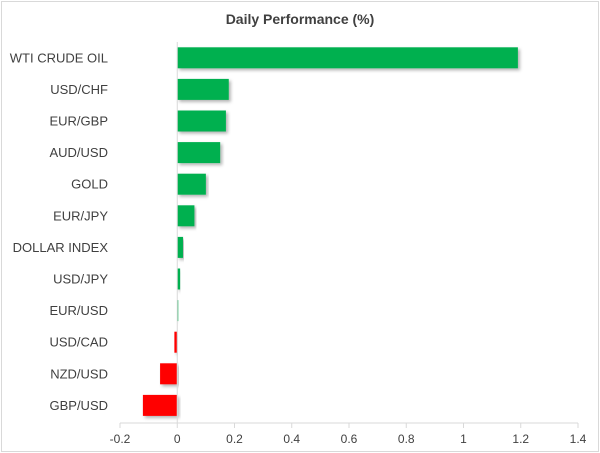 This screenshot has width=600, height=453. Describe the element at coordinates (79, 89) in the screenshot. I see `category-label-usd-chf: USD/CHF` at that location.